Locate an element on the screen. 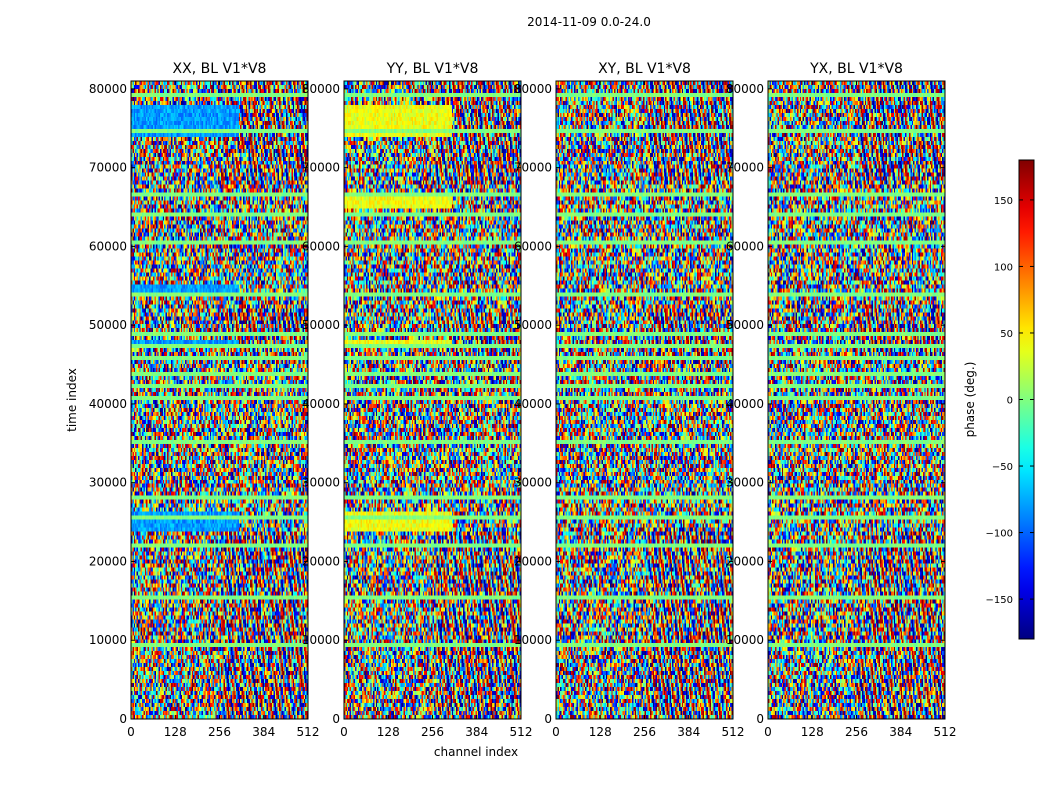  x-axis-label: channel index is located at coordinates (476, 752).